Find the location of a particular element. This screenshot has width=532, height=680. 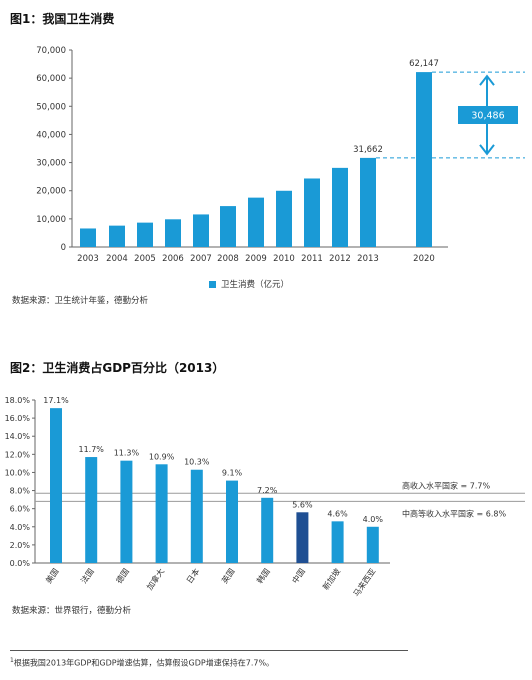

footnote-divider is located at coordinates (209, 650).